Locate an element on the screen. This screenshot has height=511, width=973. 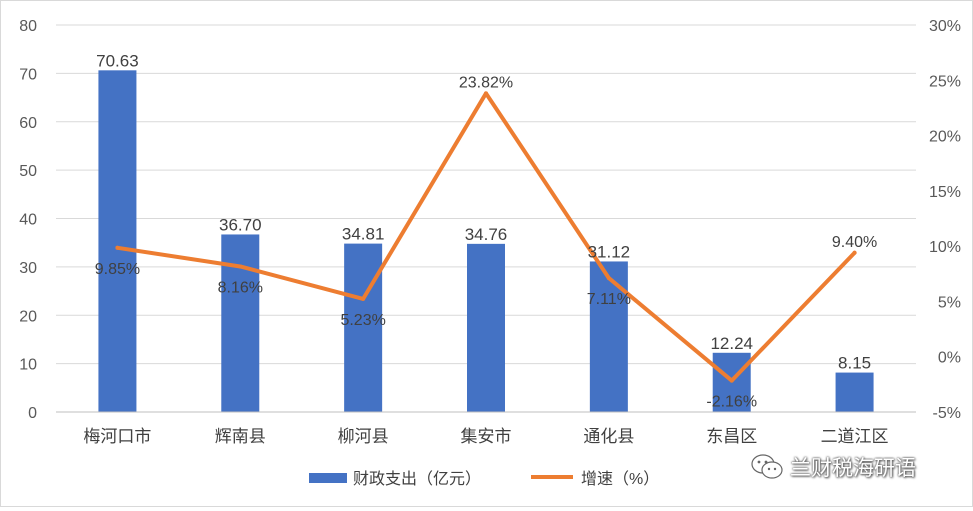
y-left-tick-label: 70 is located at coordinates (28, 74).